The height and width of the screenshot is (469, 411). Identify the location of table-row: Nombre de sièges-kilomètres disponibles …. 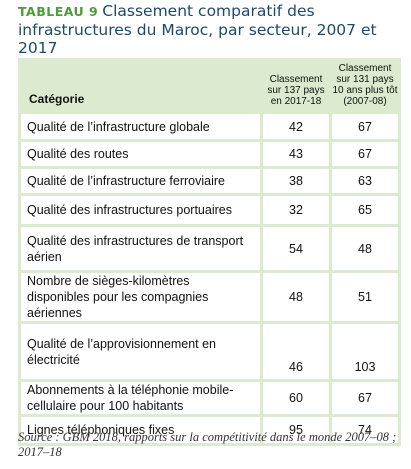
(209, 297).